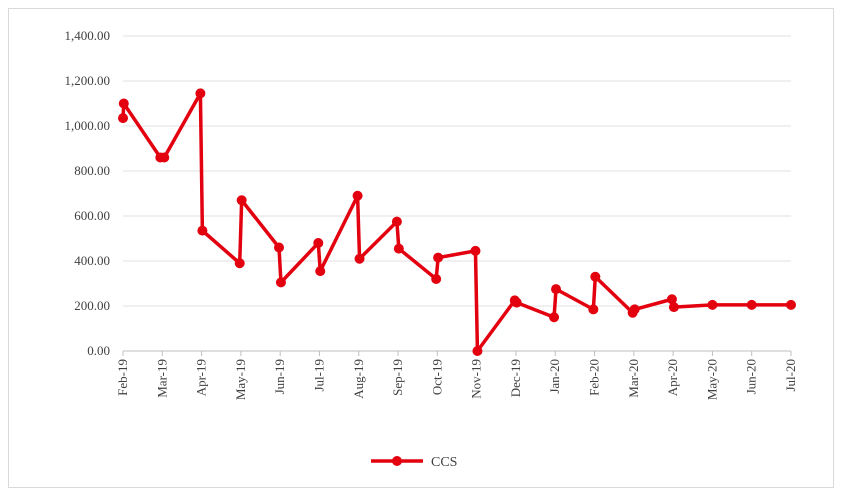  Describe the element at coordinates (92, 215) in the screenshot. I see `y-tick-label: 600.00` at that location.